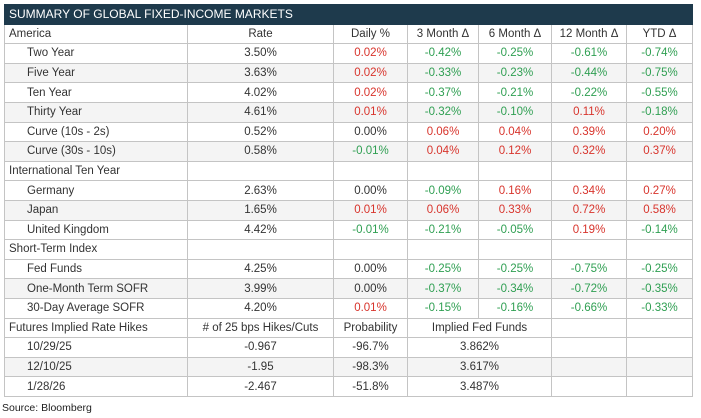 Image resolution: width=701 pixels, height=418 pixels. I want to click on column-header: Probability, so click(370, 328).